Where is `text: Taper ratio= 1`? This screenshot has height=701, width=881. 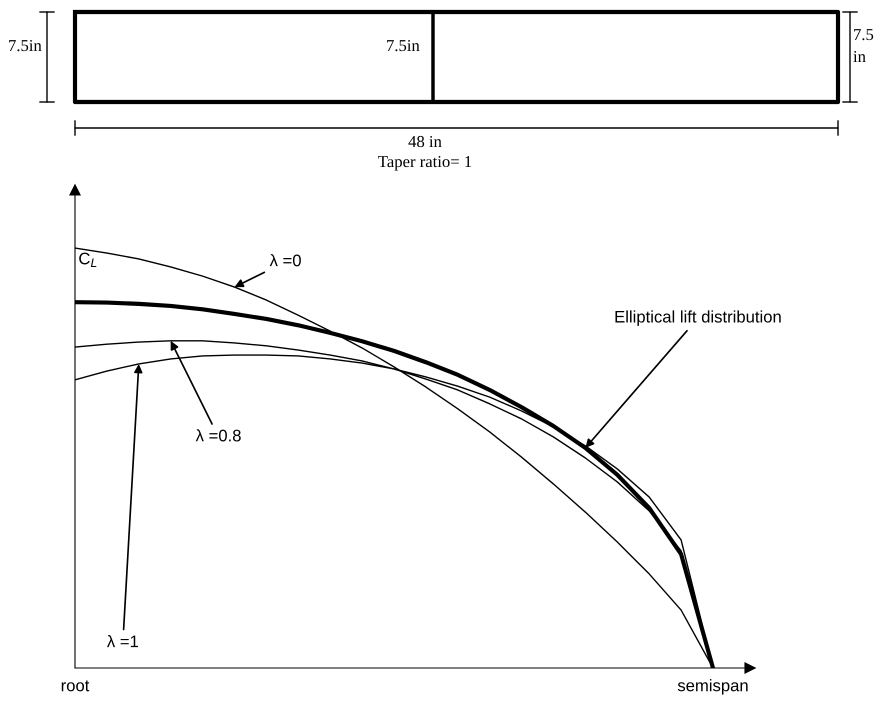 text: Taper ratio= 1 is located at coordinates (425, 163).